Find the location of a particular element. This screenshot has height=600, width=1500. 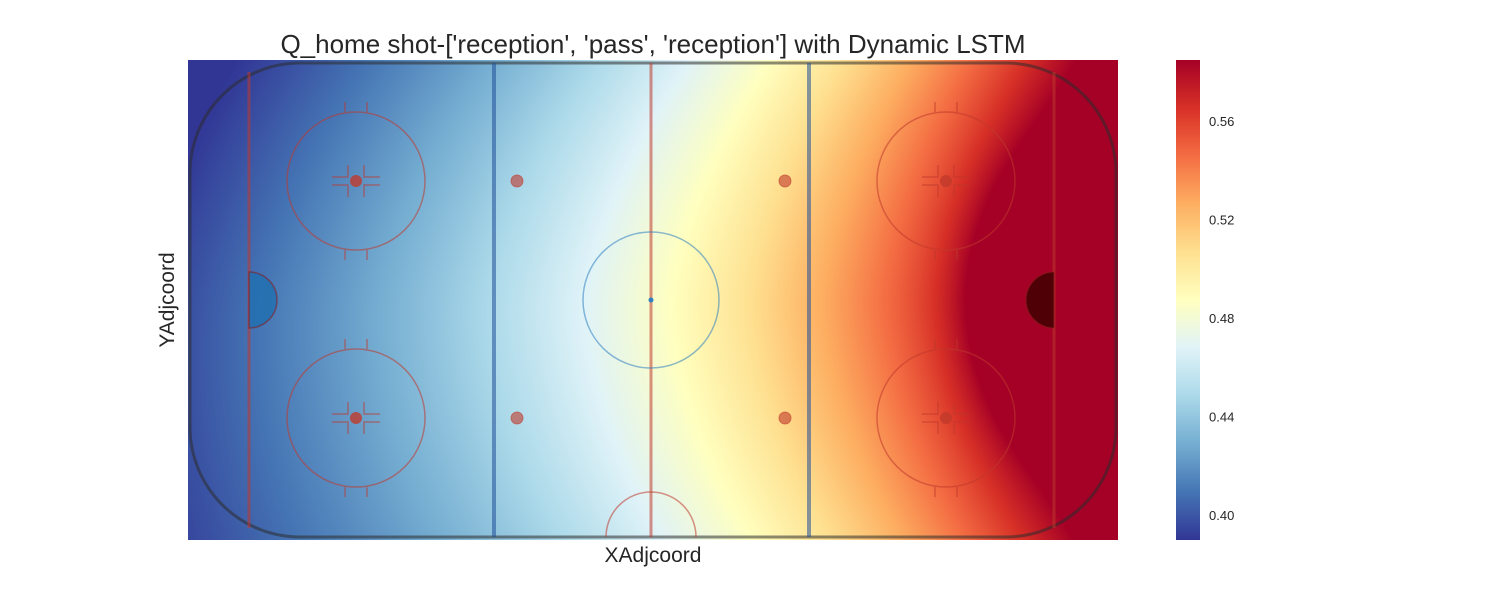

goal-crease-left is located at coordinates (263, 300).